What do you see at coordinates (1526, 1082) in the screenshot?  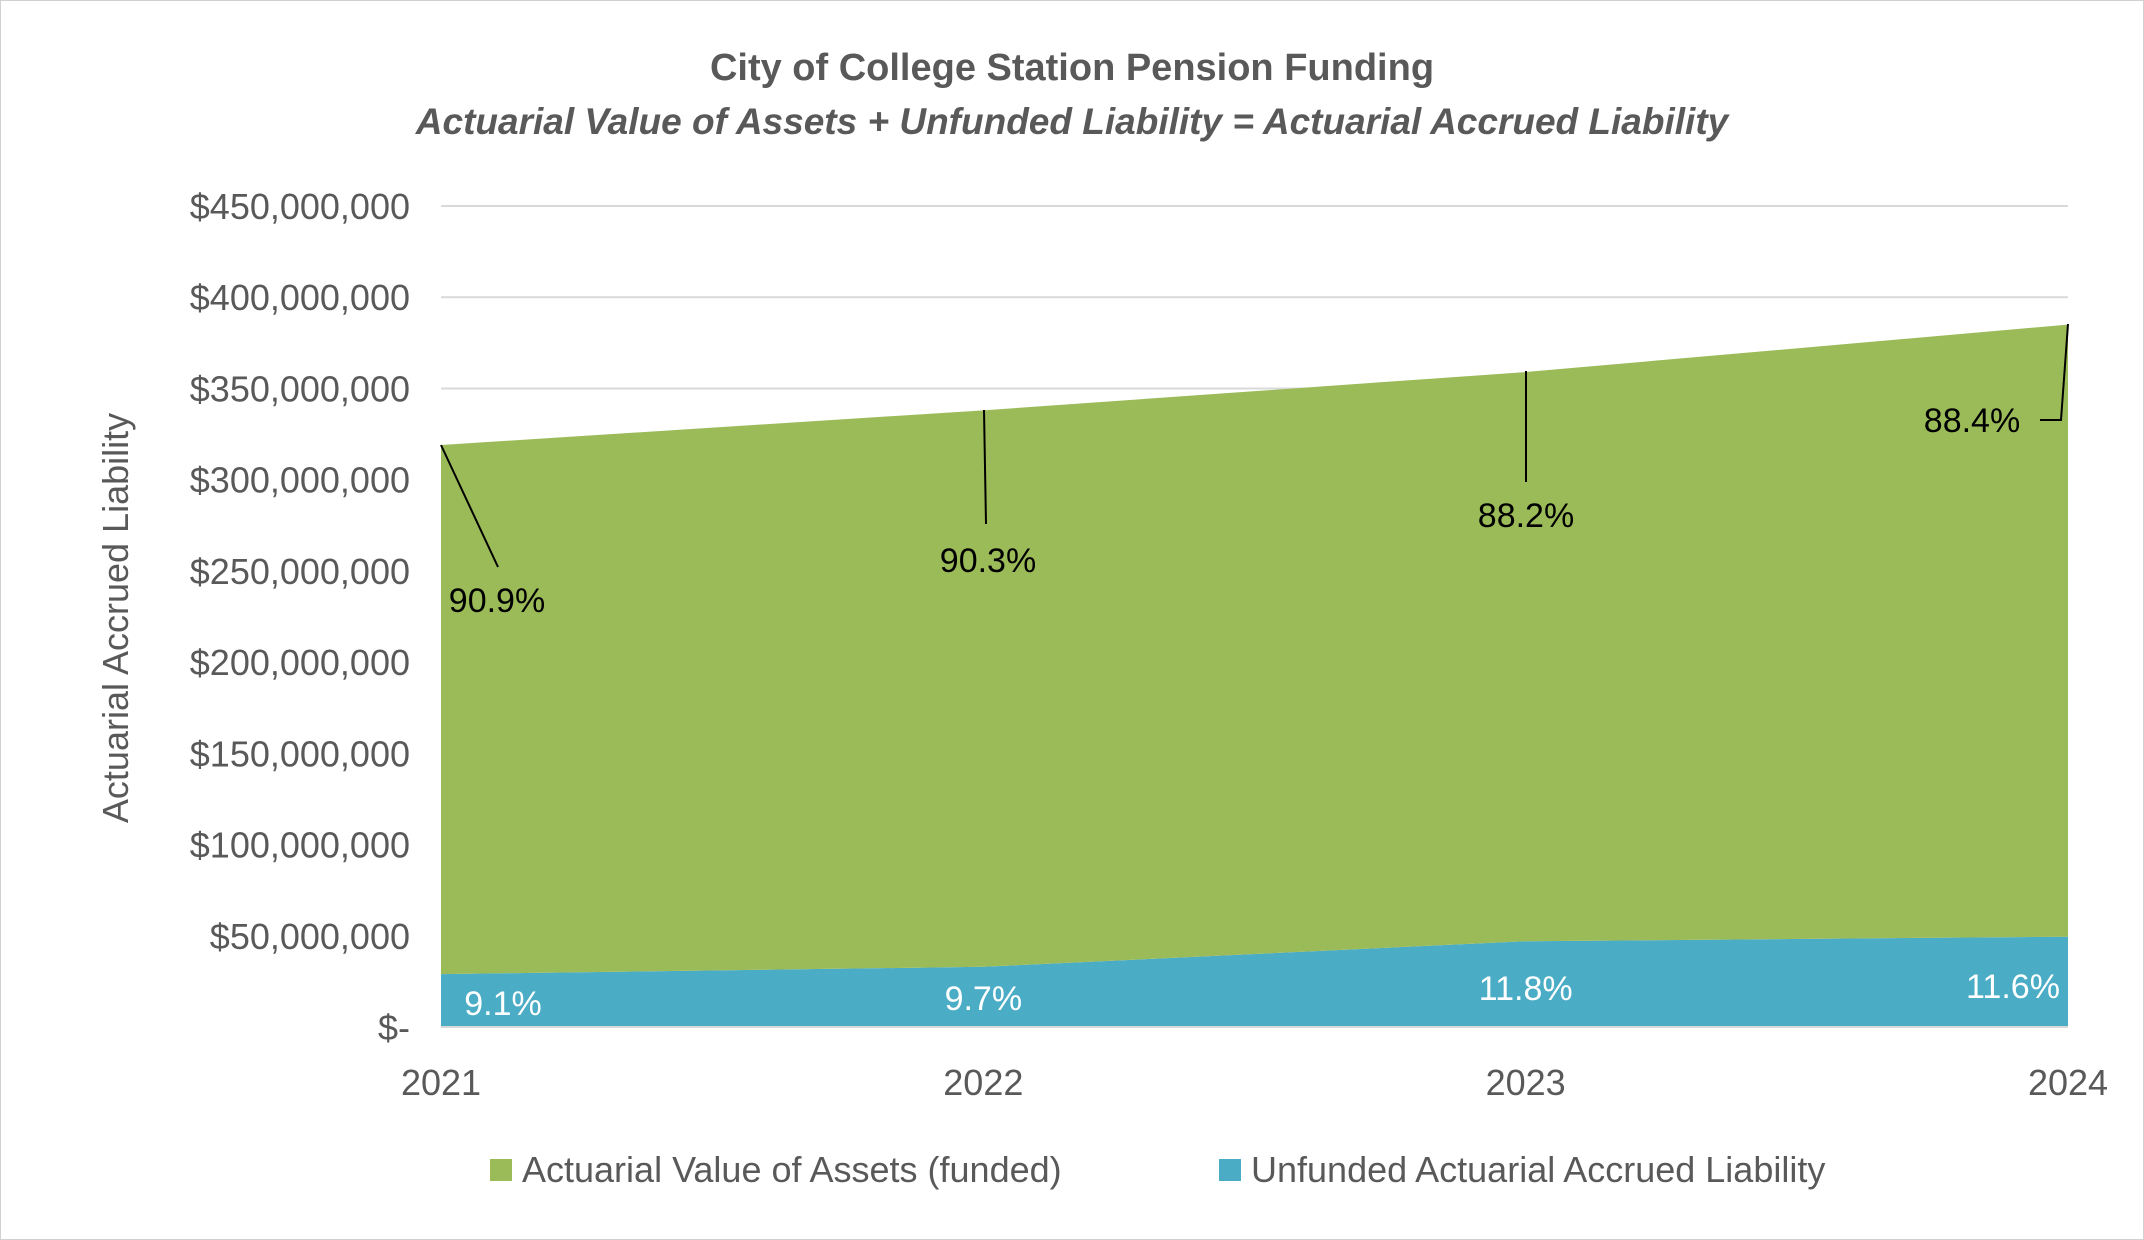 I see `x-tick-label: 2023` at bounding box center [1526, 1082].